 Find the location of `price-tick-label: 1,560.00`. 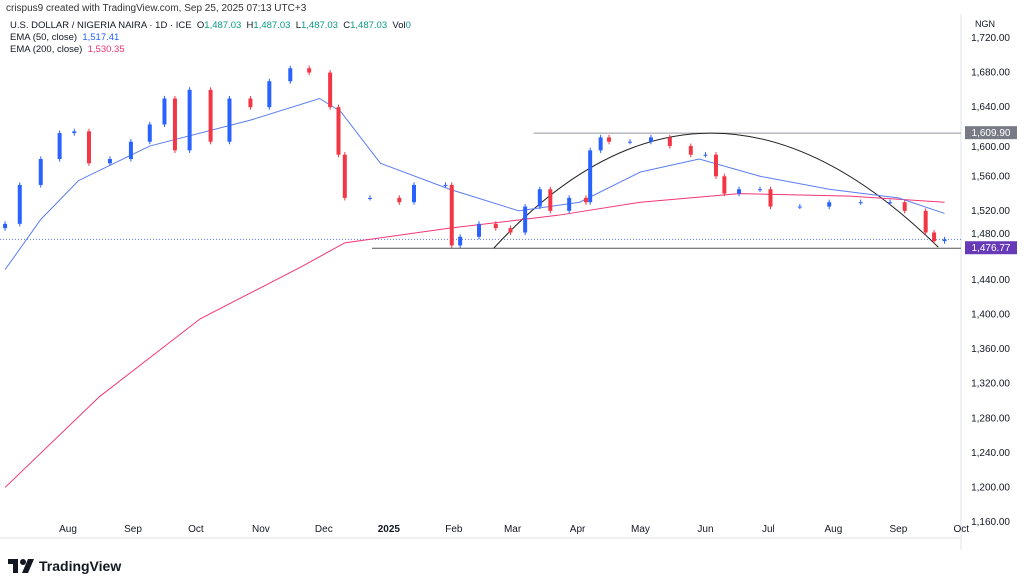

price-tick-label: 1,560.00 is located at coordinates (990, 176).